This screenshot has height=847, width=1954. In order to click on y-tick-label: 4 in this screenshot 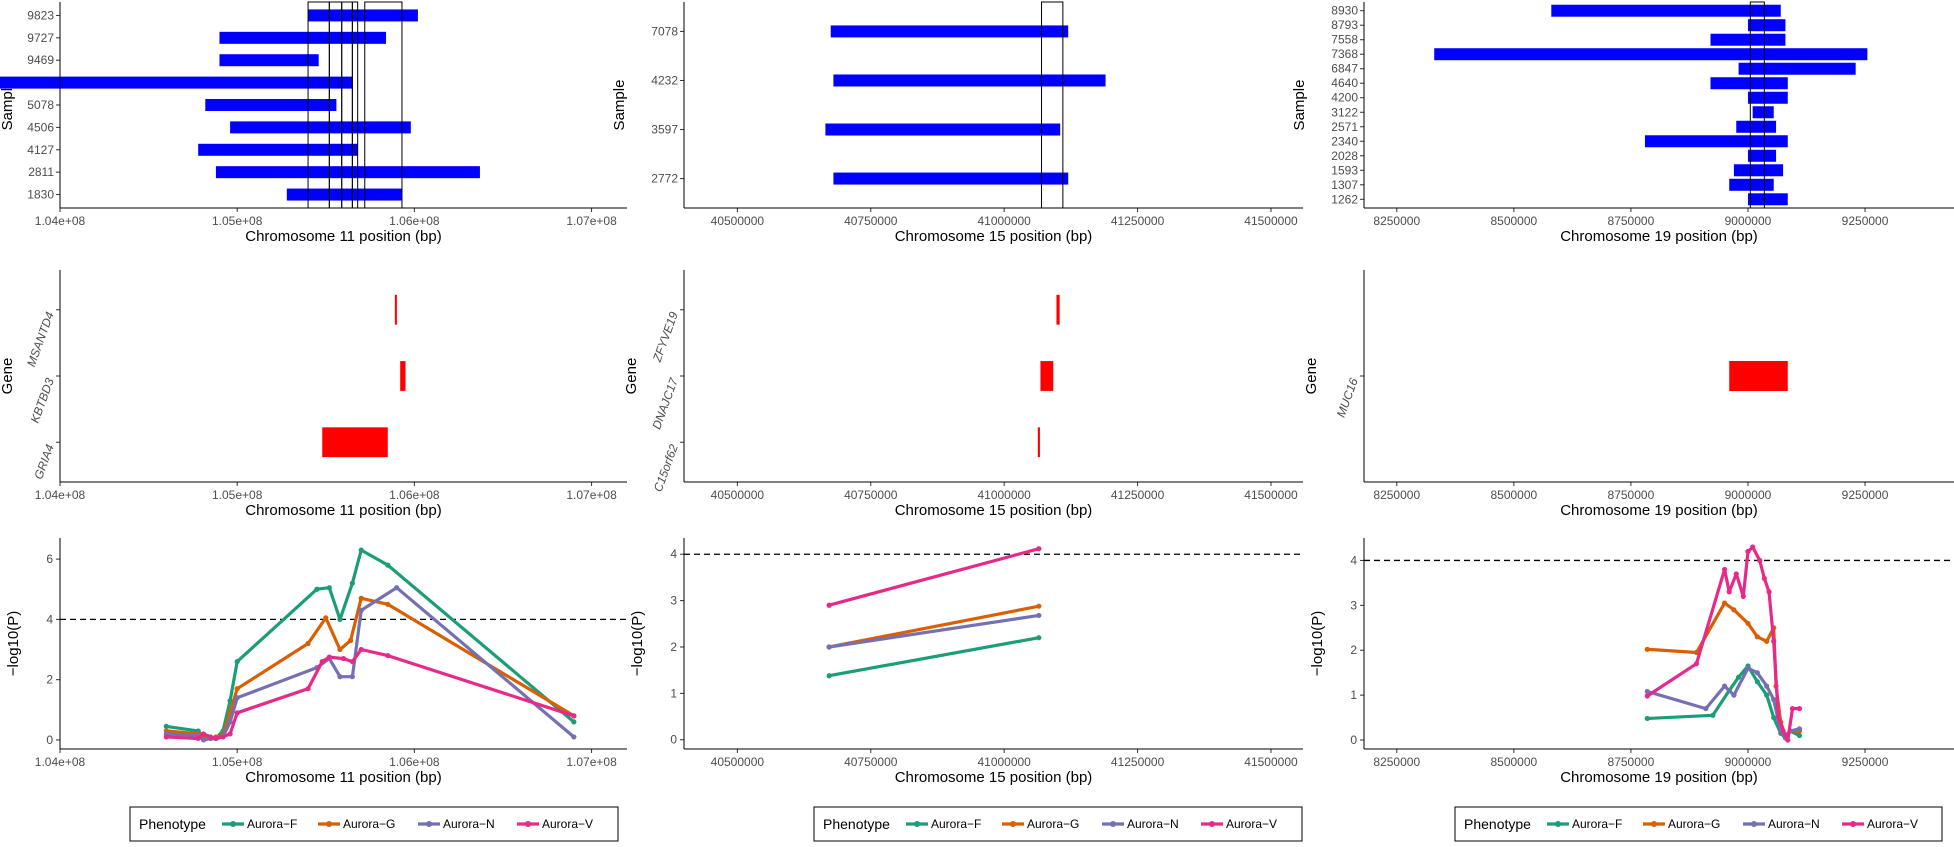, I will do `click(49, 619)`.